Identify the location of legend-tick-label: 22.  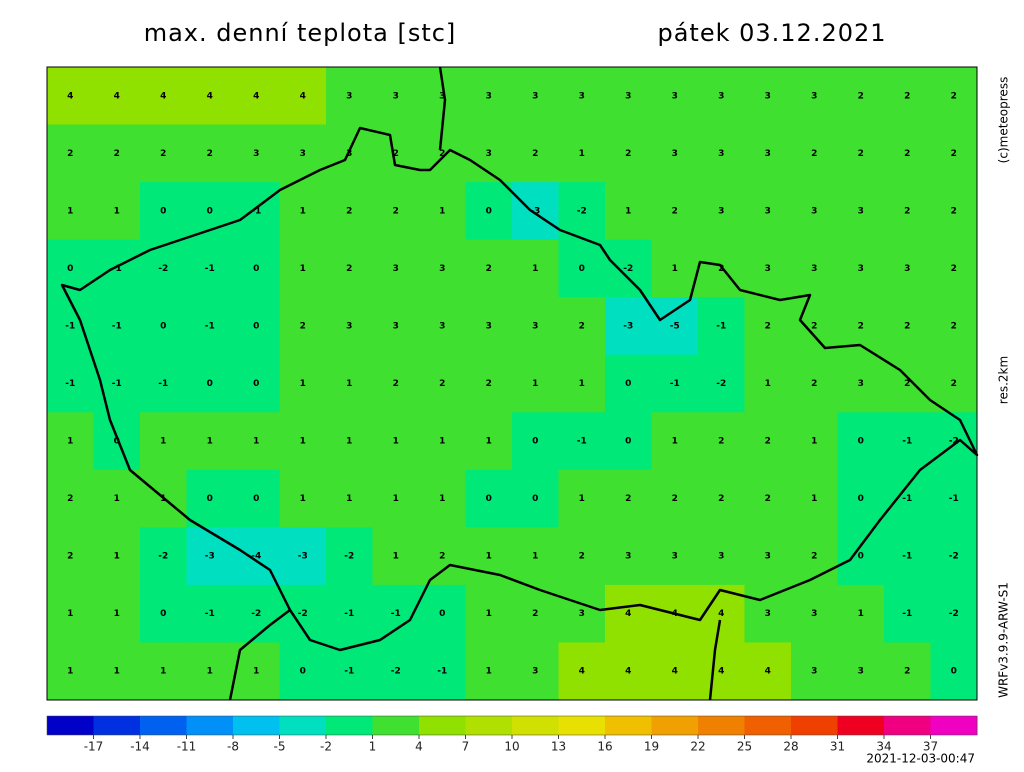
(697, 747).